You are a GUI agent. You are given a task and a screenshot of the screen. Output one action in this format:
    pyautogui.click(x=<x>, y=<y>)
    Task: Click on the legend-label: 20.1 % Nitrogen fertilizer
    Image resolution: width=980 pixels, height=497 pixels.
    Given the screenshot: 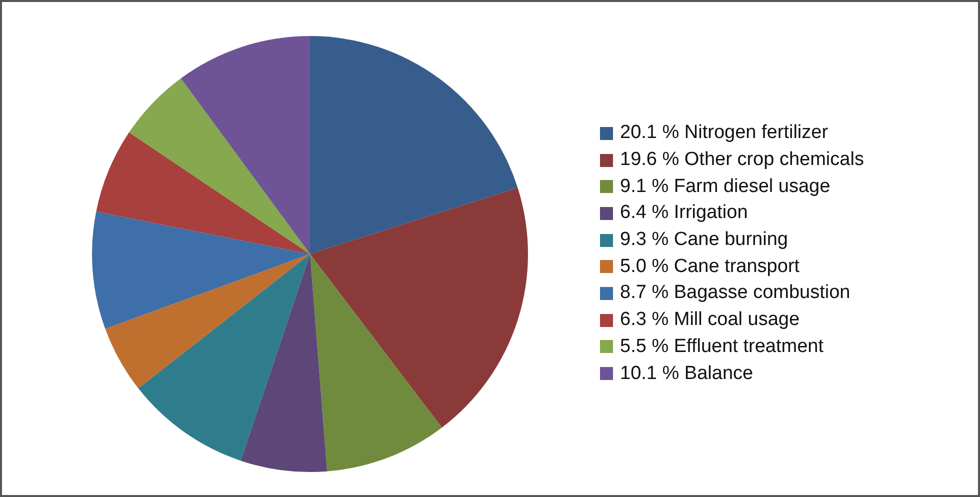 What is the action you would take?
    pyautogui.click(x=724, y=133)
    